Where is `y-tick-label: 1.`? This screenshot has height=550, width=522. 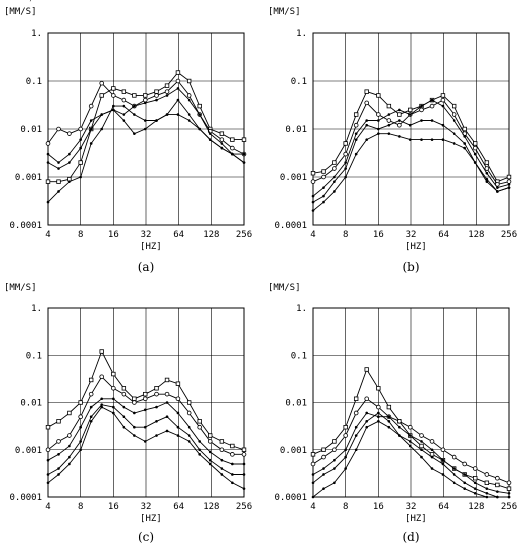
y-tick-label: 1. is located at coordinates (301, 309).